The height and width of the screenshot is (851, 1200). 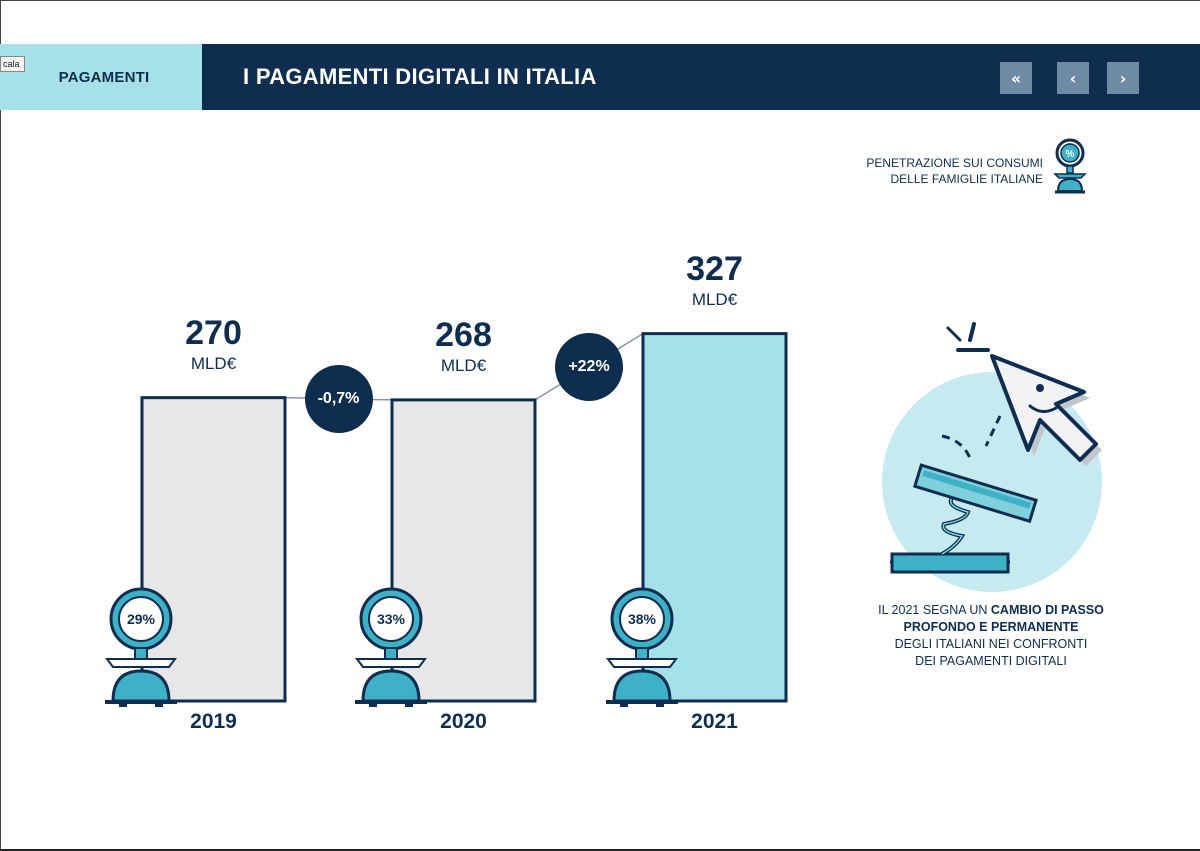 What do you see at coordinates (213, 549) in the screenshot?
I see `bar-2019` at bounding box center [213, 549].